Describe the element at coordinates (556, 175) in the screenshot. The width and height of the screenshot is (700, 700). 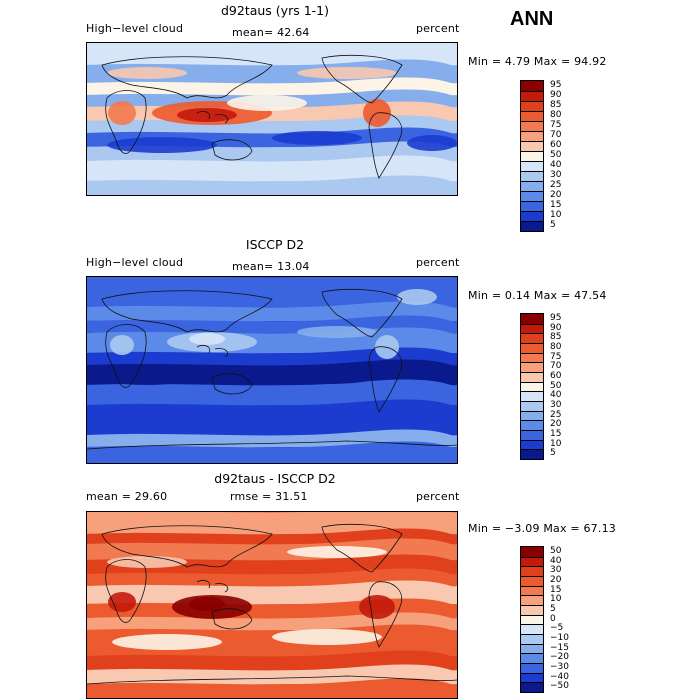
I see `colorbar-tick-label: 30` at that location.